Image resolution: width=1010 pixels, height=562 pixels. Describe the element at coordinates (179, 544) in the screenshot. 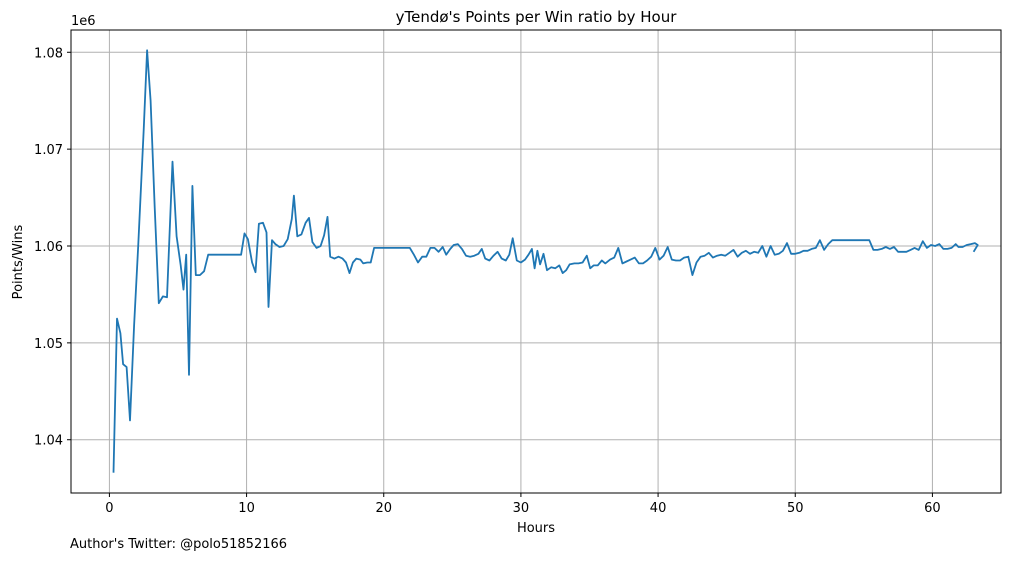

I see `author-credit: Author's Twitter: @polo51852166` at that location.